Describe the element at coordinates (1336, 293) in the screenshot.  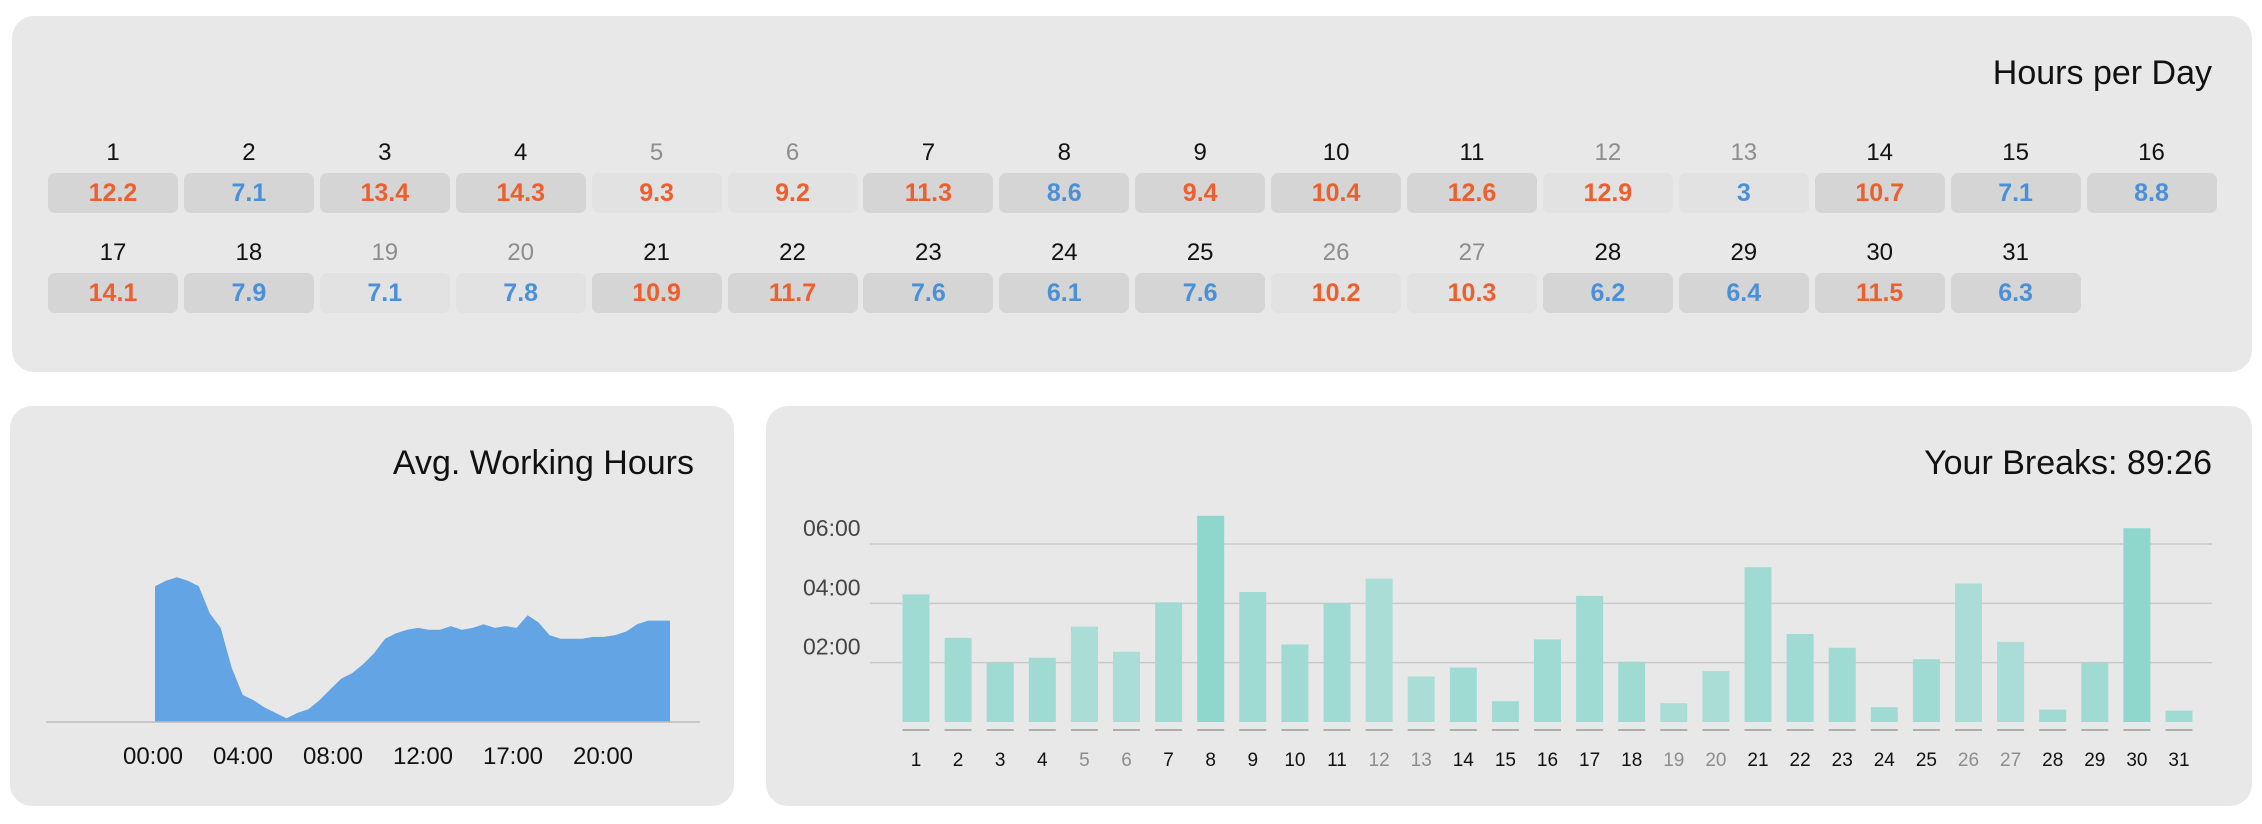
I see `day-hours-badge: 10.2` at that location.